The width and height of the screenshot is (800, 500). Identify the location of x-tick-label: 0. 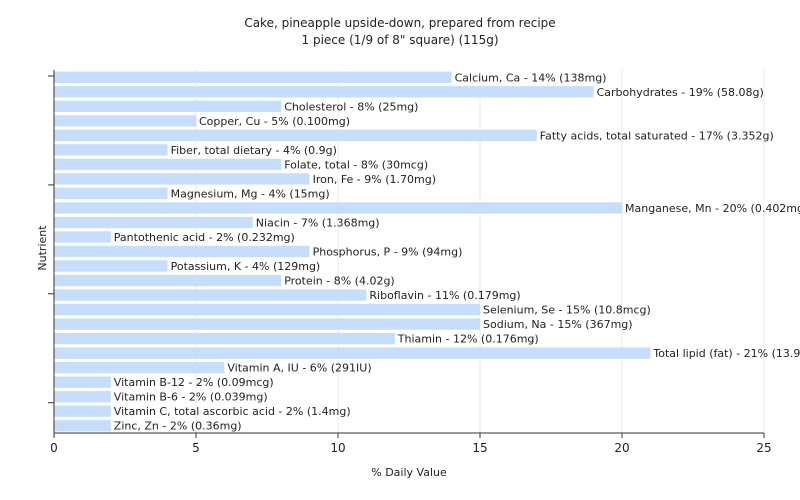
(54, 448).